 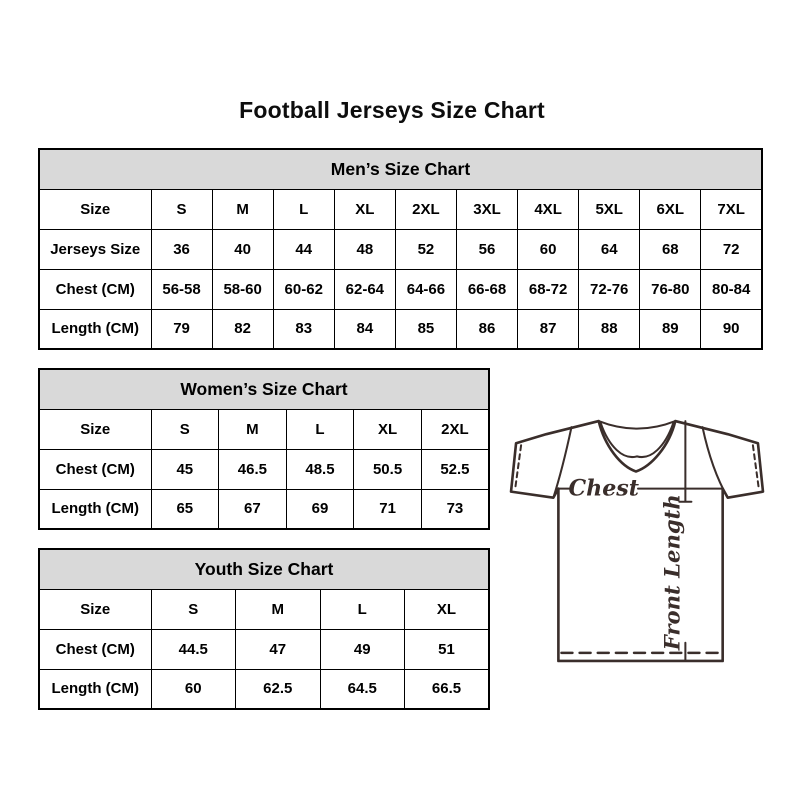 I want to click on table-row: Chest (CM) 45 46.5 48.5 50.5 52.5, so click(x=264, y=469).